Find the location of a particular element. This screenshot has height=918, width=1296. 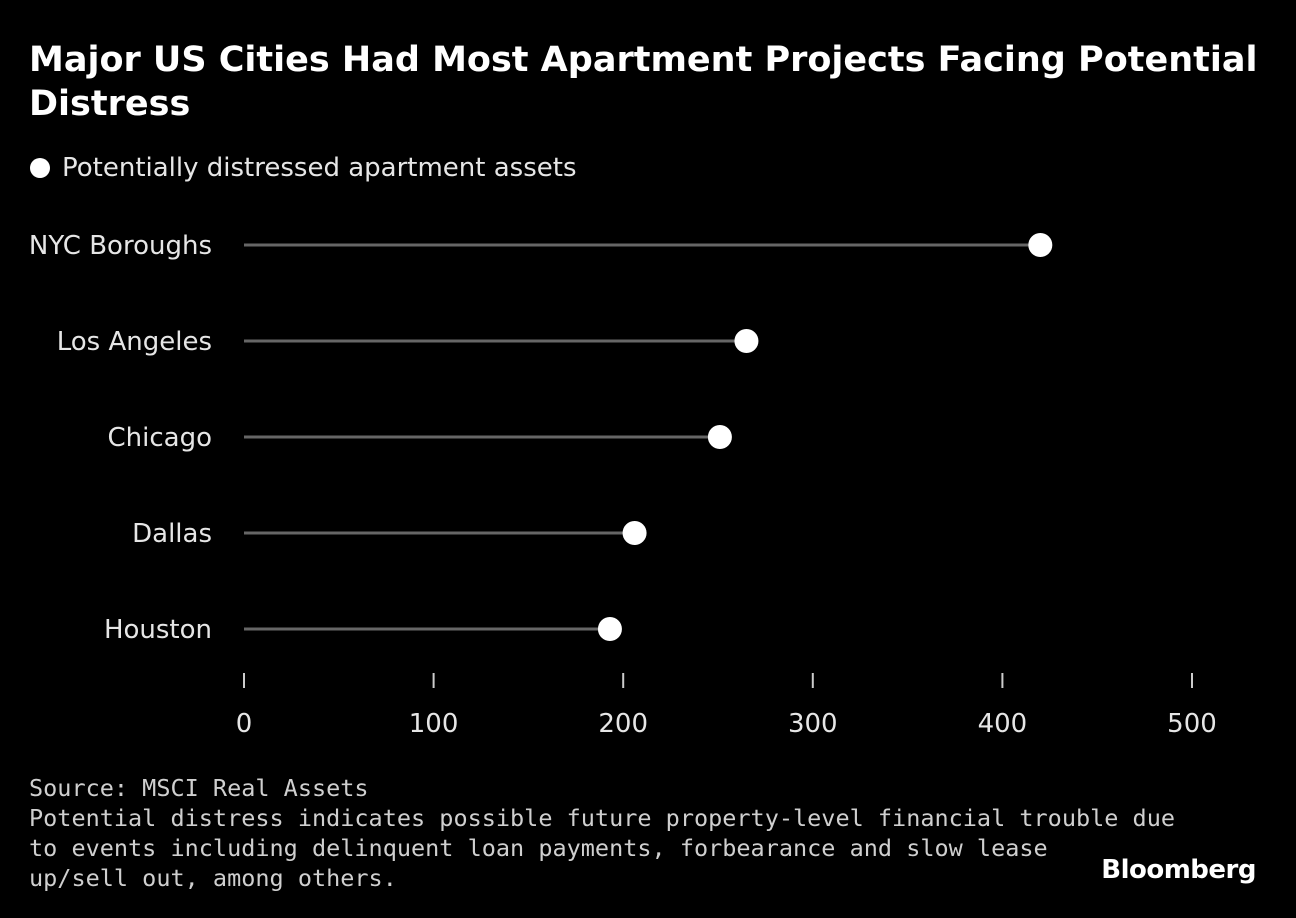

x-tick-label: 300 is located at coordinates (813, 724).